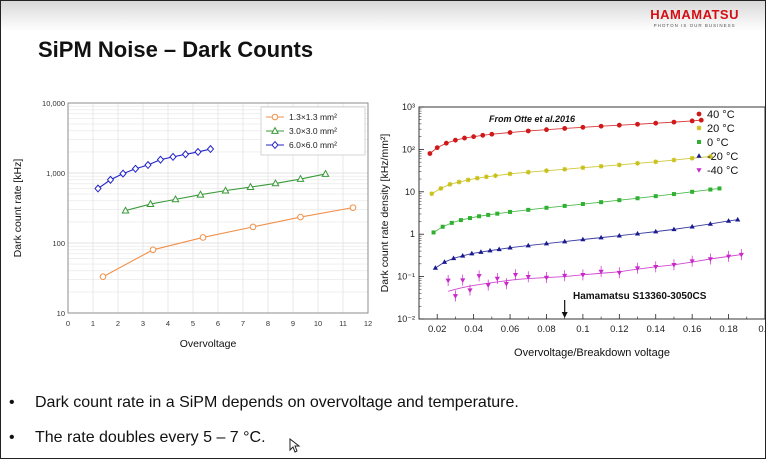 This screenshot has height=461, width=768. Describe the element at coordinates (655, 329) in the screenshot. I see `x-tick-label: 0.14` at that location.